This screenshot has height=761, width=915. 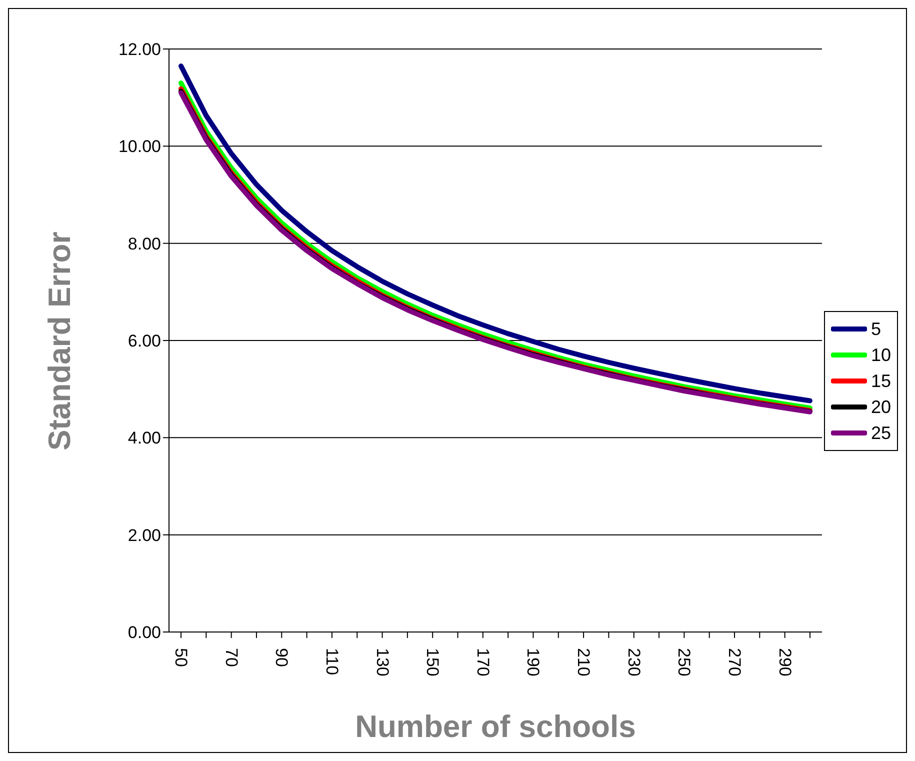 I want to click on x-tick-label: 90, so click(x=282, y=657).